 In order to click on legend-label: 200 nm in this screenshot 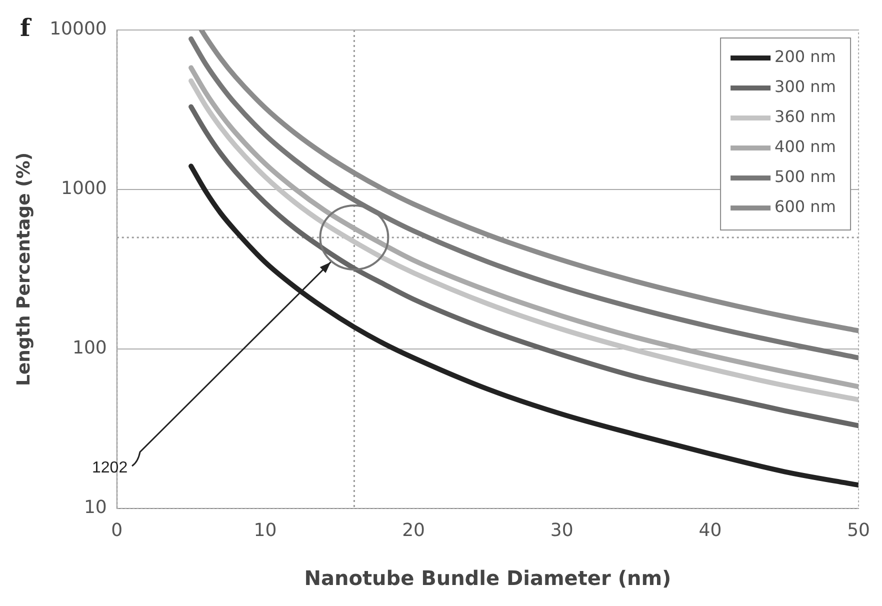, I will do `click(805, 56)`.